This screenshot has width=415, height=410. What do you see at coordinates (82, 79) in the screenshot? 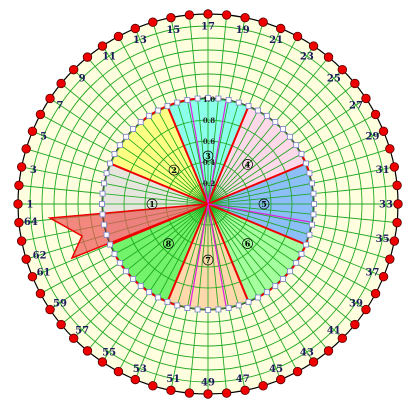
I see `outer-number-label: 9` at bounding box center [82, 79].